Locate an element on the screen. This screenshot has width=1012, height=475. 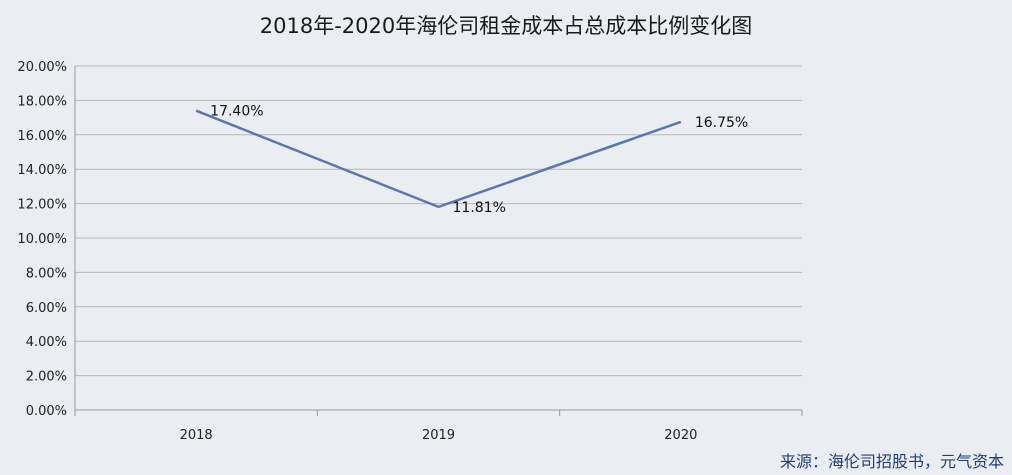
chart-title: 2018年-2020年海伦司租金成本占总成本比例变化图 is located at coordinates (506, 26).